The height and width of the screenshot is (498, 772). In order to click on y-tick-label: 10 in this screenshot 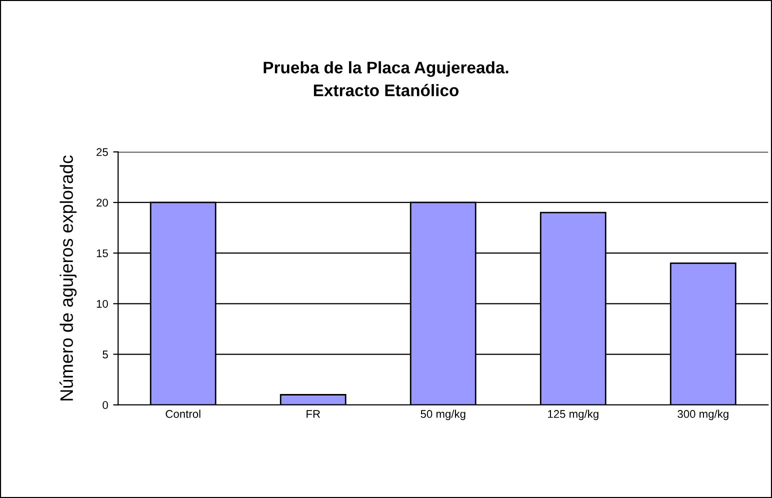, I will do `click(102, 304)`.